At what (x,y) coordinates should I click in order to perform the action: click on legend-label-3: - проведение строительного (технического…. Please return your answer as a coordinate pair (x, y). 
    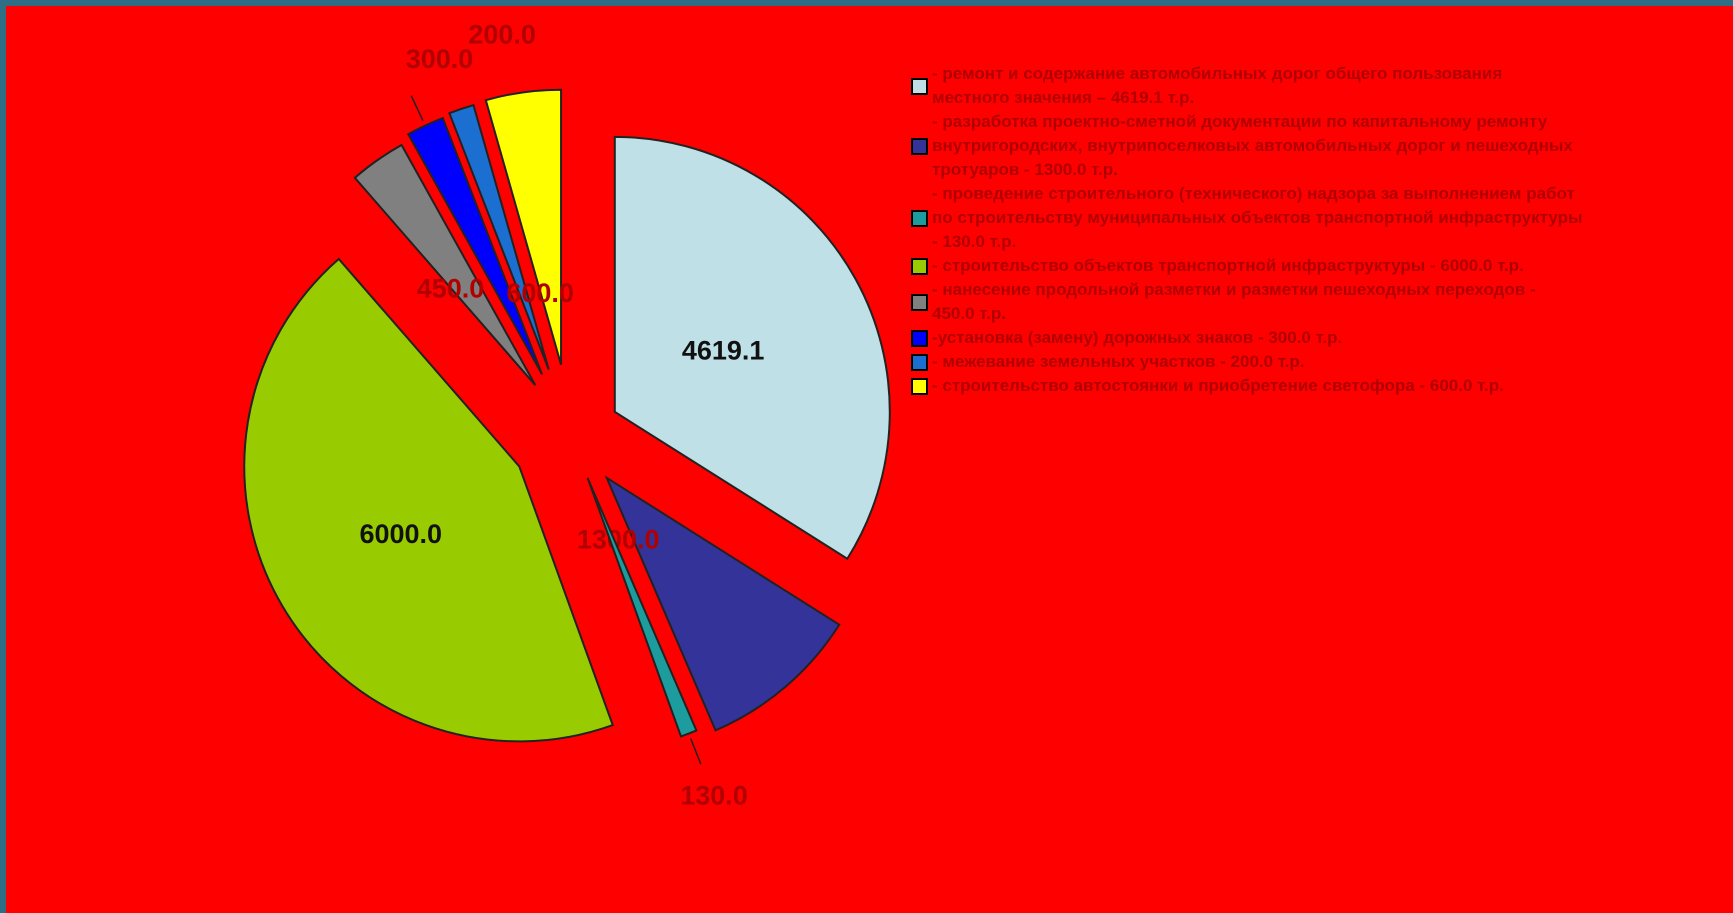
    Looking at the image, I should click on (1257, 217).